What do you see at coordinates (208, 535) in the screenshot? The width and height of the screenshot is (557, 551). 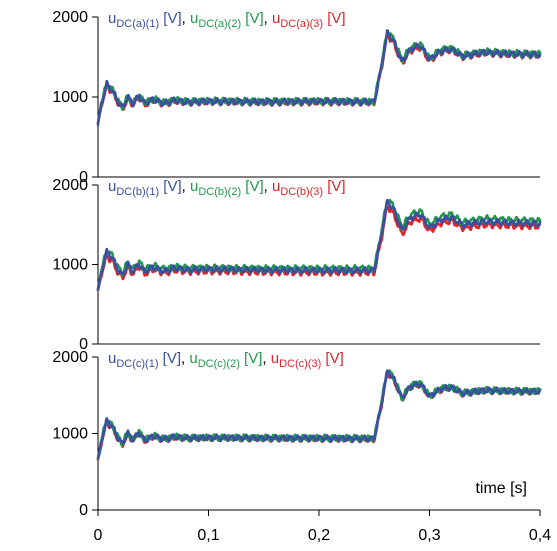 I see `x-tick-label: 0,1` at bounding box center [208, 535].